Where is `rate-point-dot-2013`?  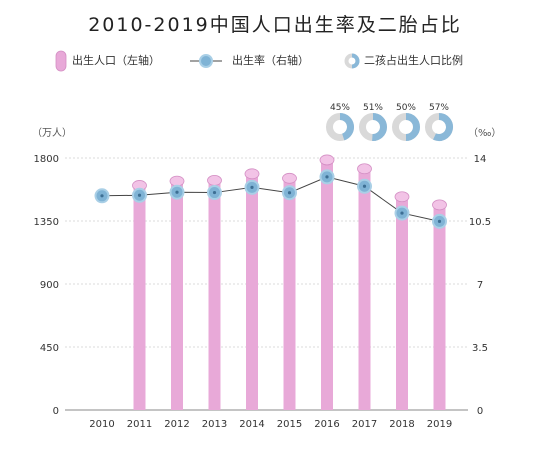
rate-point-dot-2013 is located at coordinates (214, 192).